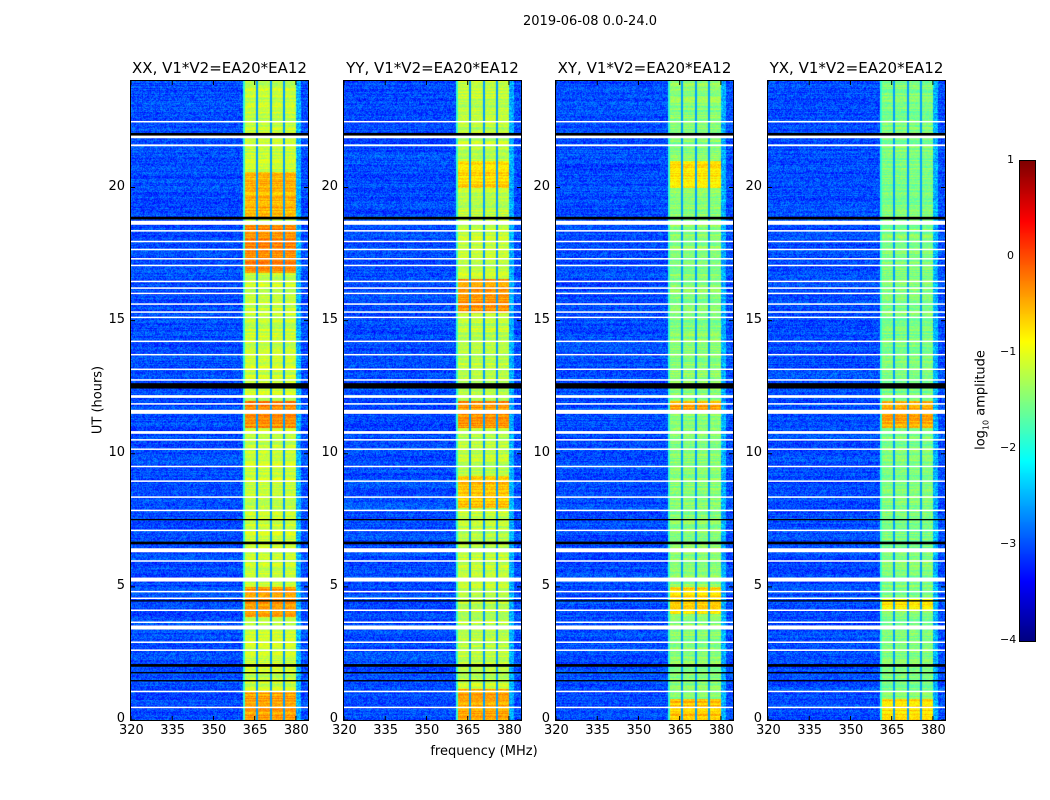 The width and height of the screenshot is (1050, 800). I want to click on heatmap-panel-yy, so click(432, 400).